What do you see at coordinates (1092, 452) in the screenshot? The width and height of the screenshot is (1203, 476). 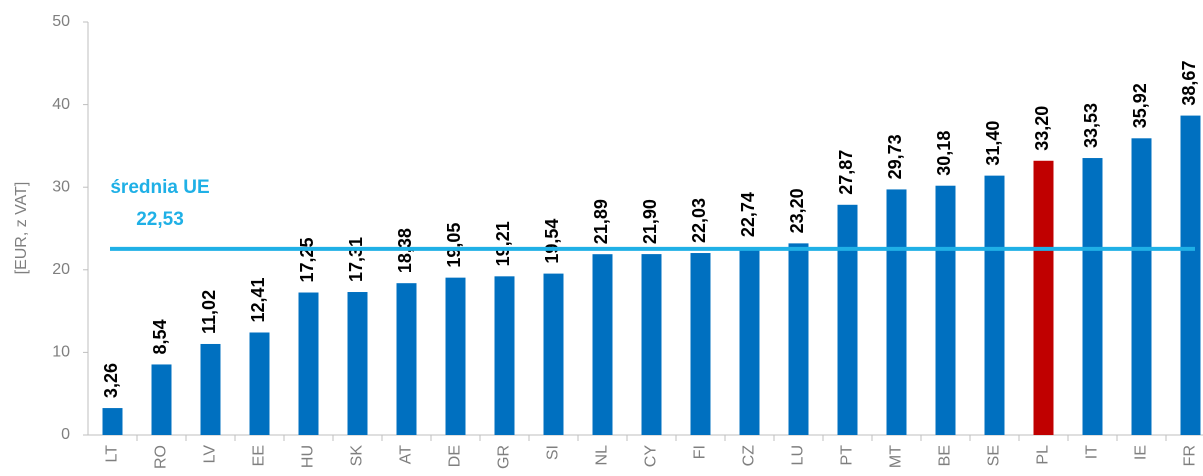 I see `x-tick-label: IT` at bounding box center [1092, 452].